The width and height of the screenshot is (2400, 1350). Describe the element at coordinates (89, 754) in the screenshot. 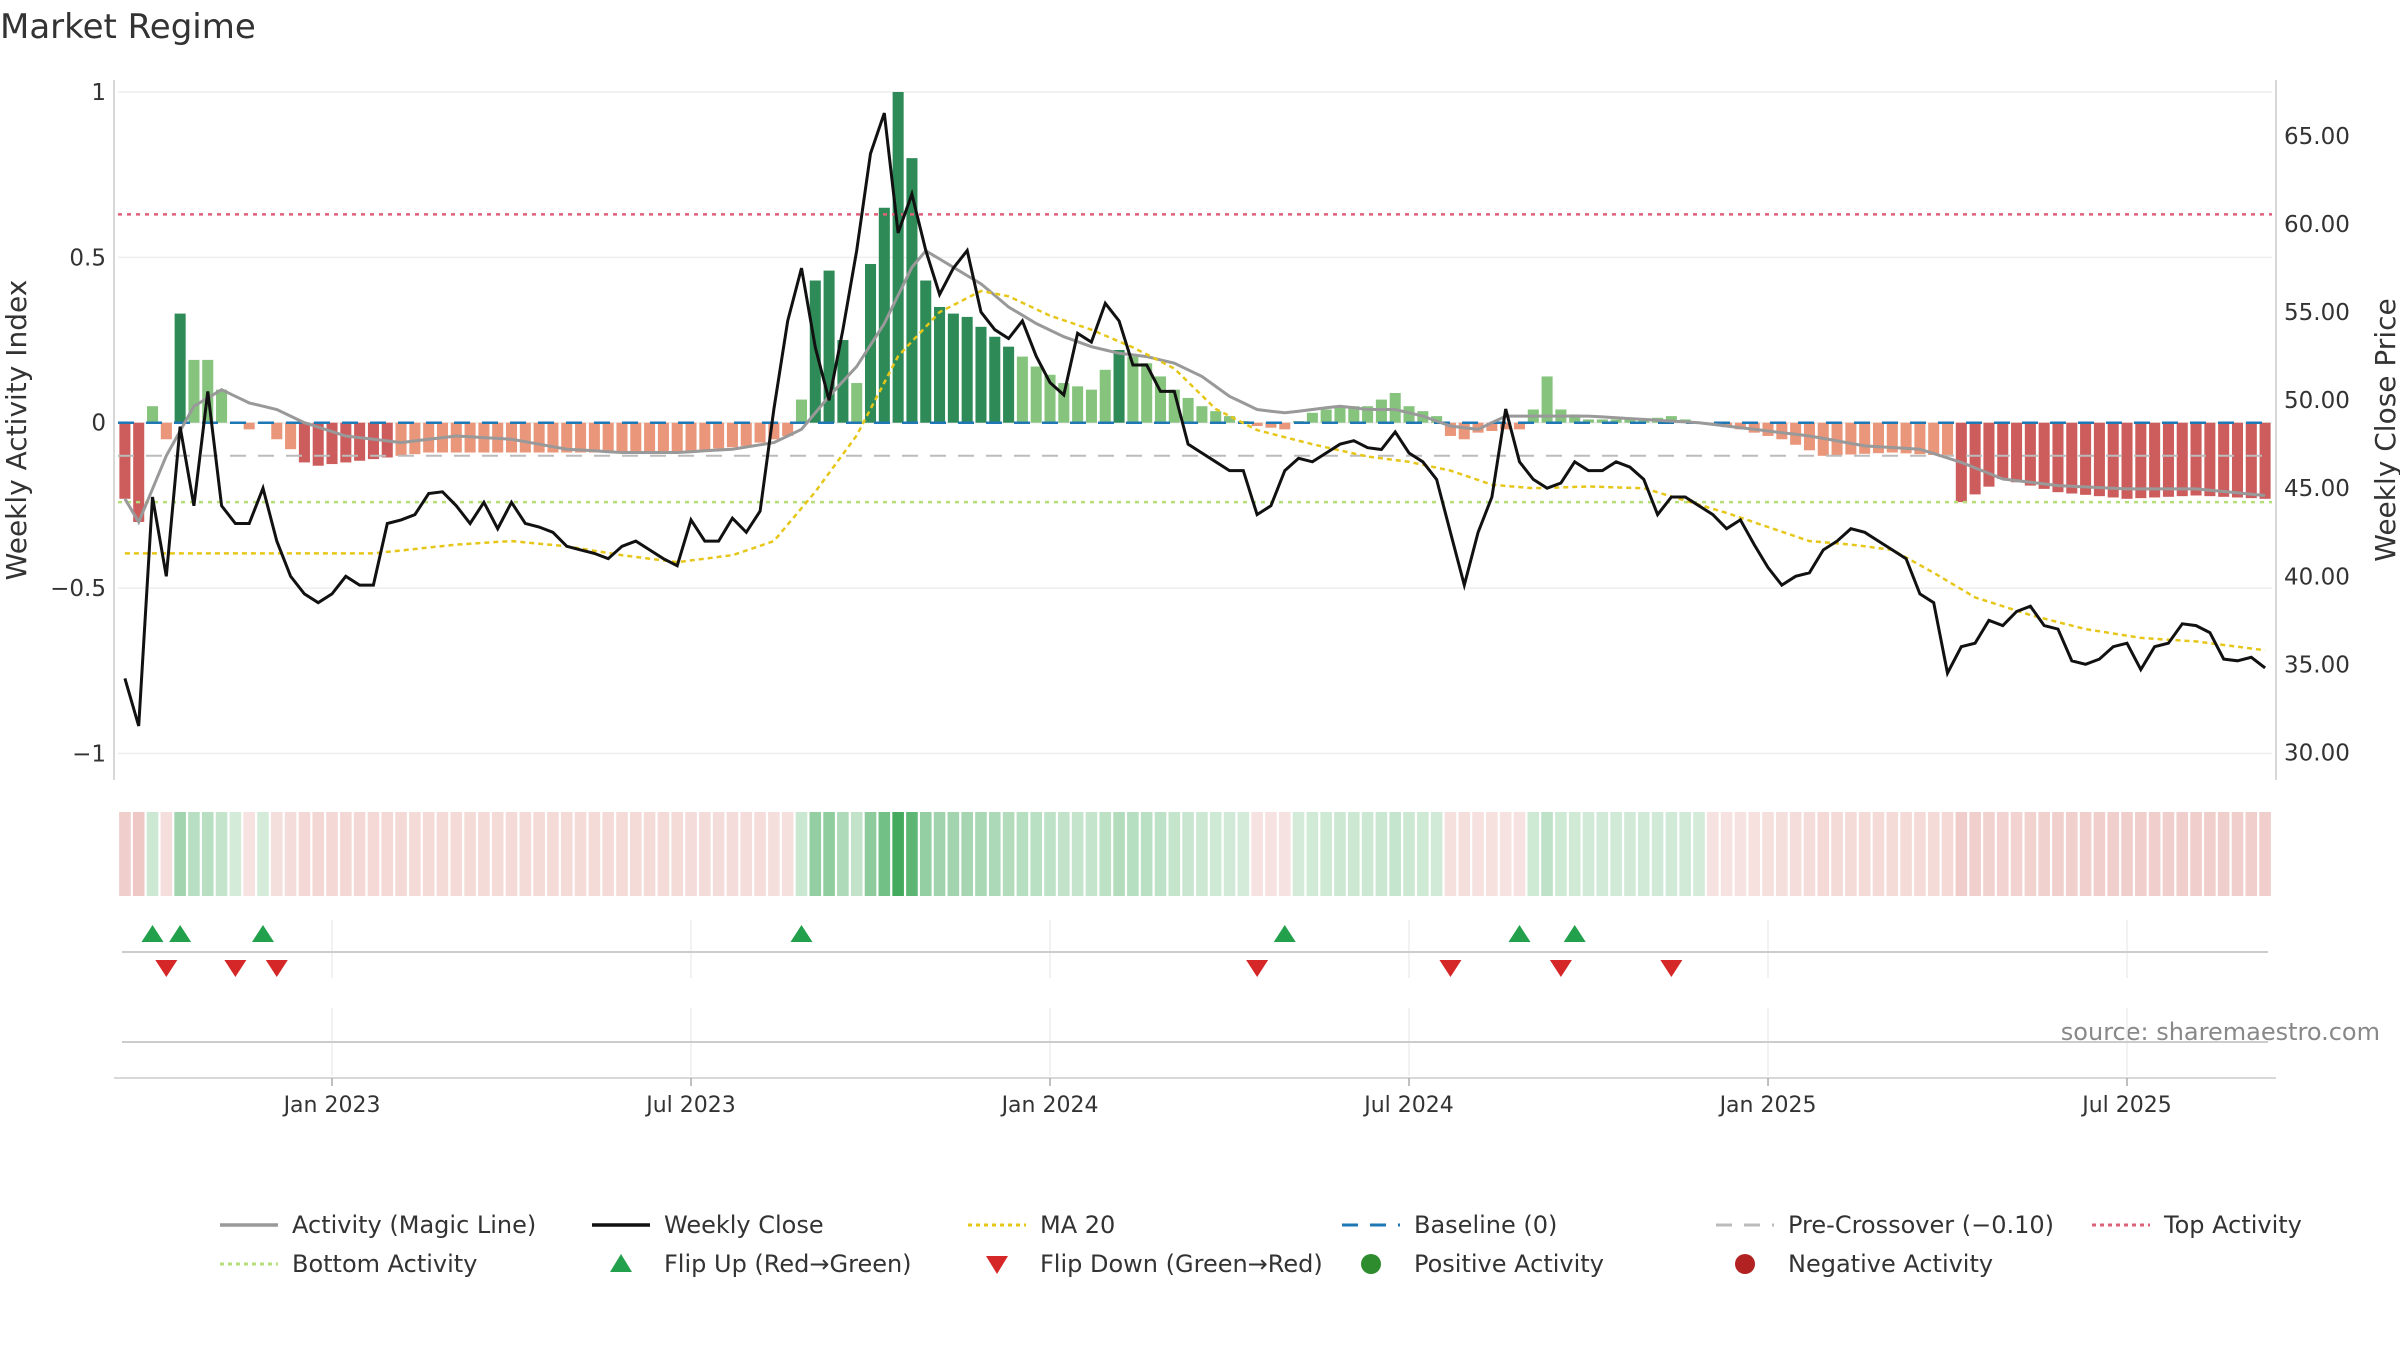

I see `y-left-tick-label: −1` at that location.